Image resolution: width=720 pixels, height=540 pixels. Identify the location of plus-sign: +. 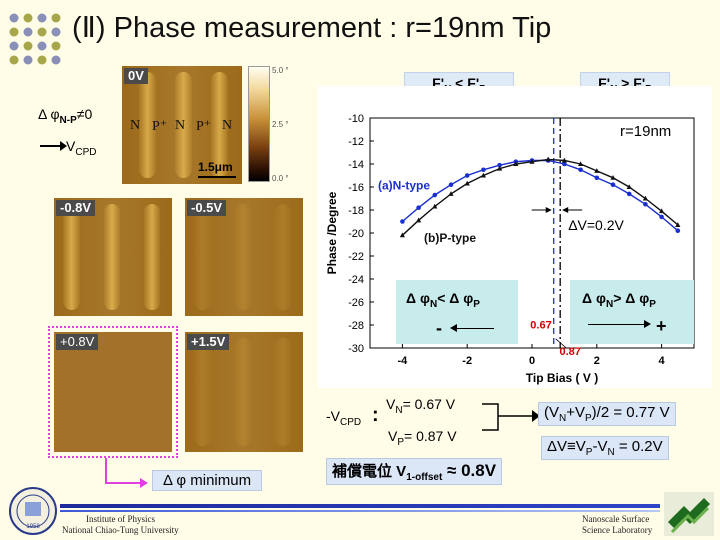
(661, 326).